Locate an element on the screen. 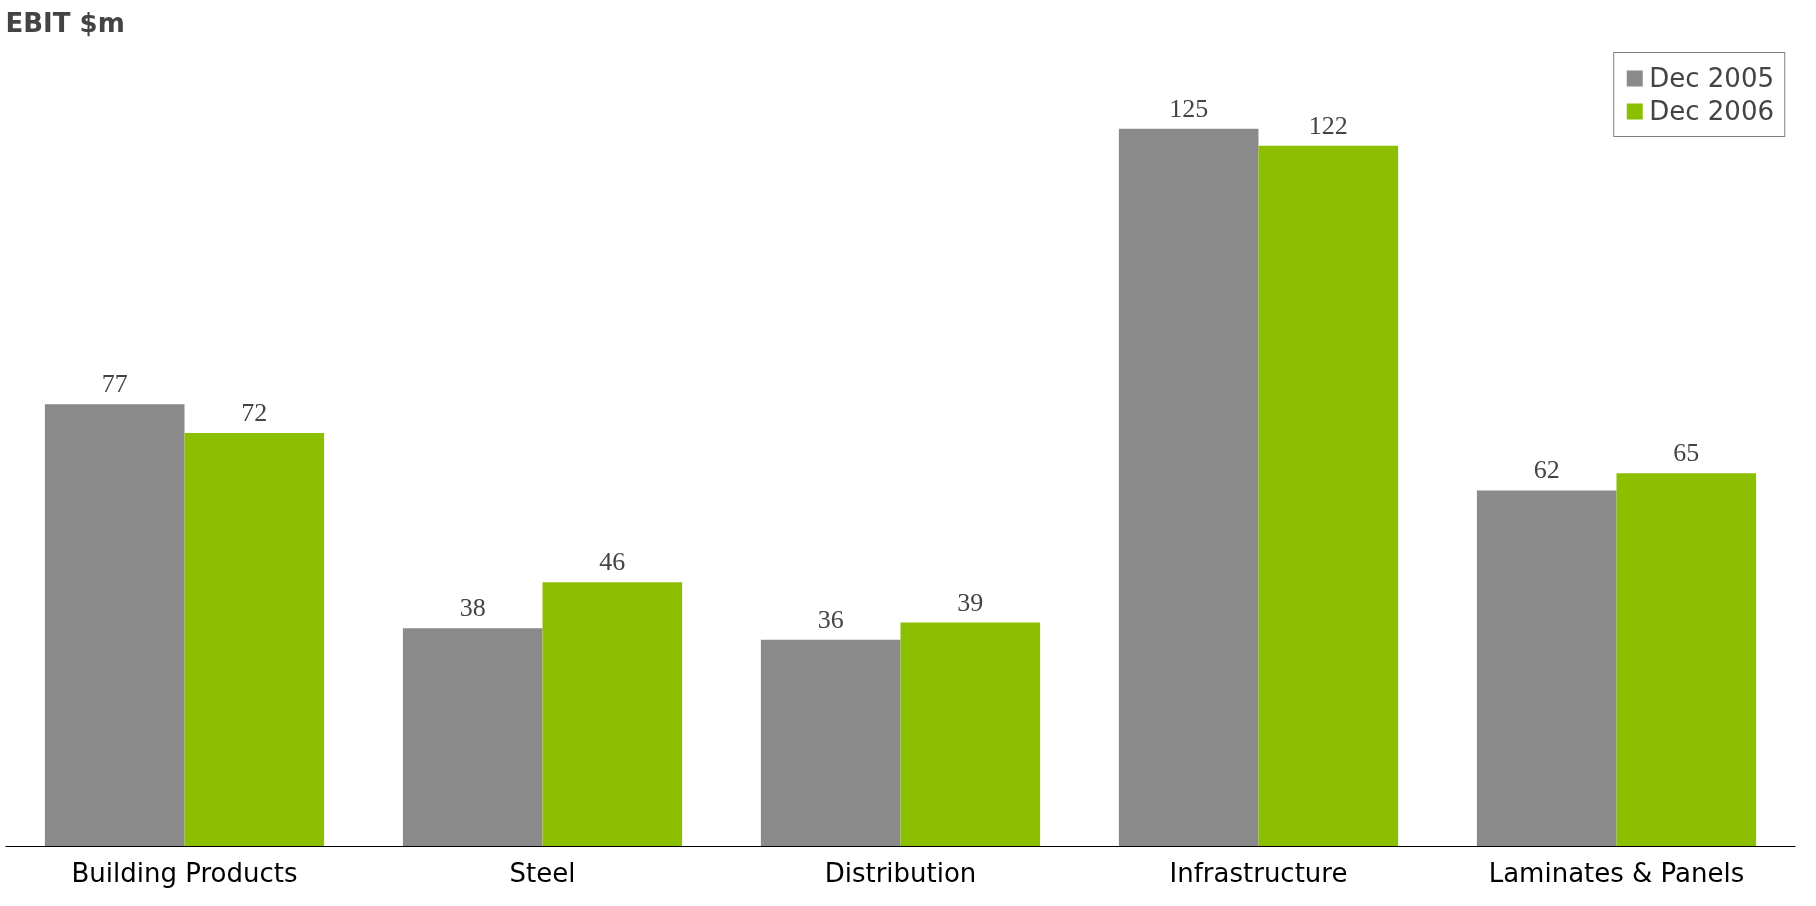 Image resolution: width=1816 pixels, height=906 pixels. data-label: 62 is located at coordinates (1546, 470).